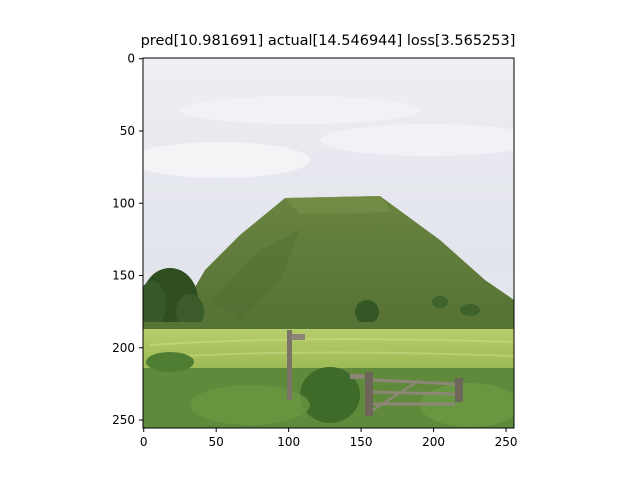 The height and width of the screenshot is (480, 640). Describe the element at coordinates (328, 326) in the screenshot. I see `hedge` at that location.